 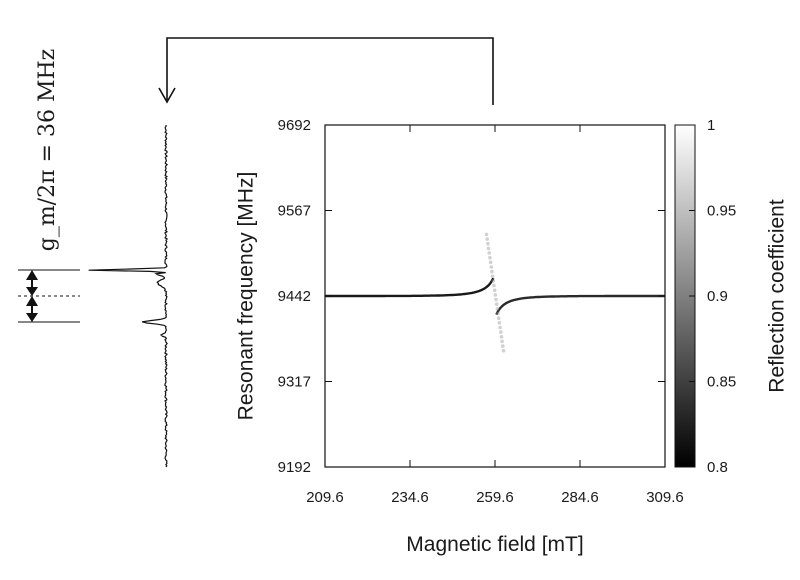 What do you see at coordinates (325, 497) in the screenshot?
I see `x-tick-label: 209.6` at bounding box center [325, 497].